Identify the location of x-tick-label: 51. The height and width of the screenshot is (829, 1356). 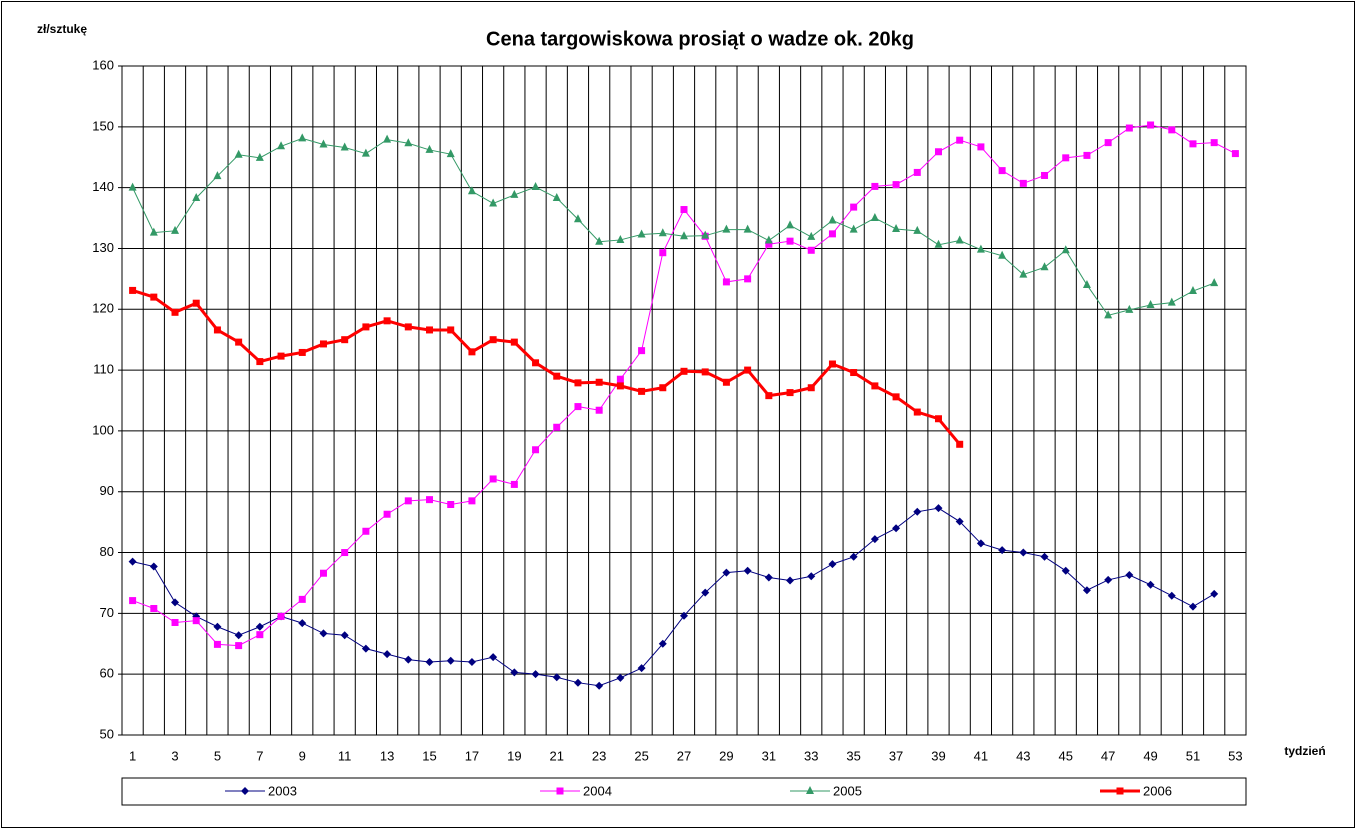
(1193, 755).